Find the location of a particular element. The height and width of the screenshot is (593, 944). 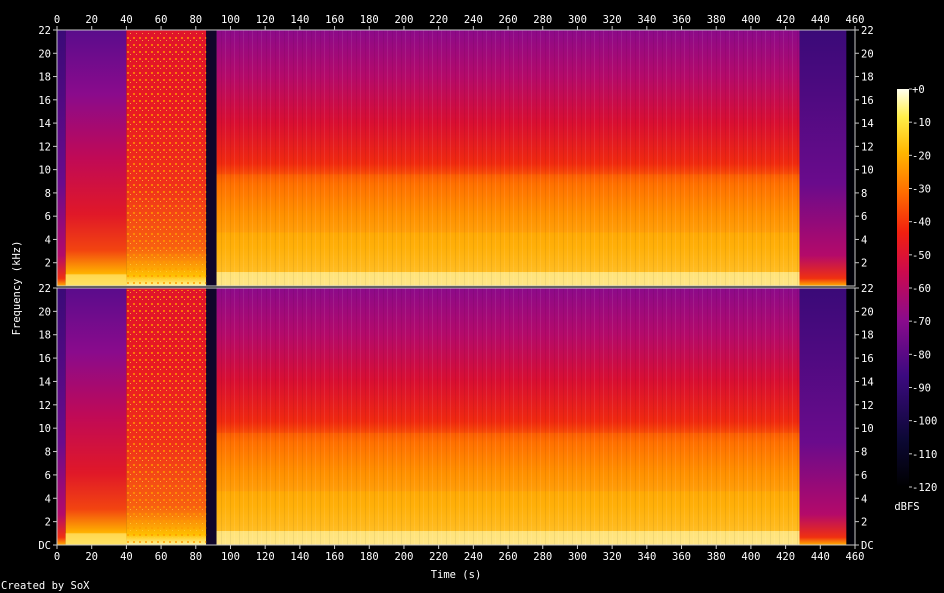

colorbar-tick-label: -30 is located at coordinates (921, 190).